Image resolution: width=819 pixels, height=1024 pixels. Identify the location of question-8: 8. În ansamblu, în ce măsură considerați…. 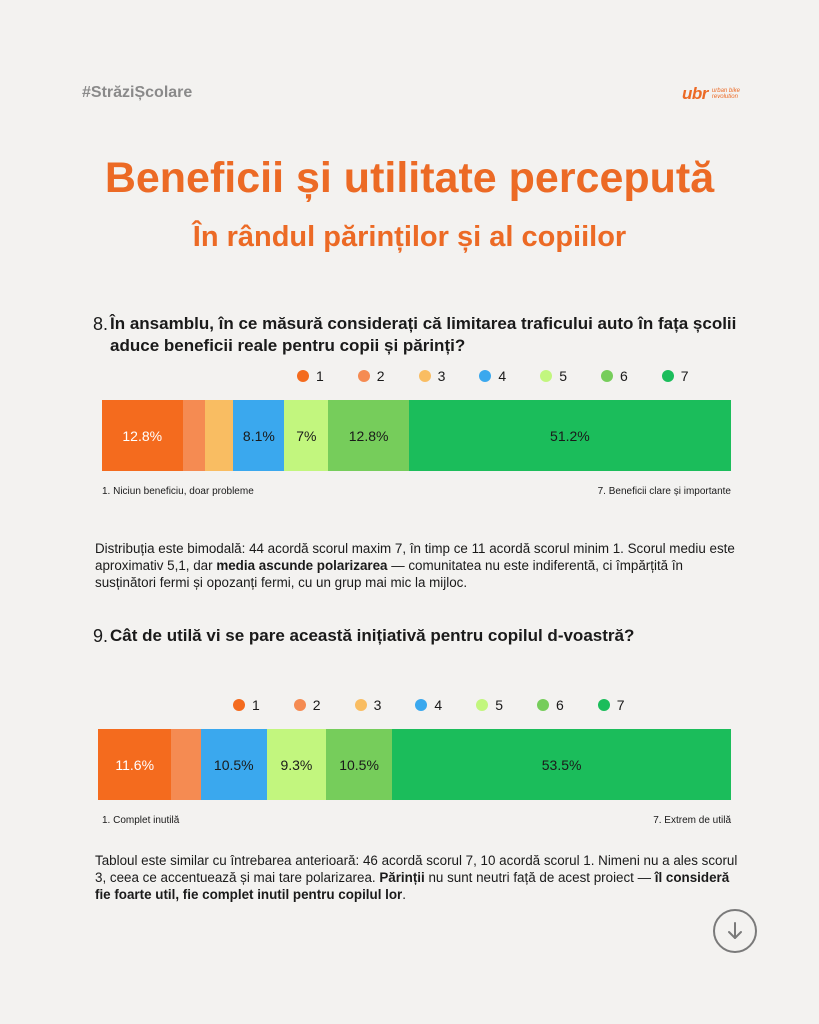
(423, 335).